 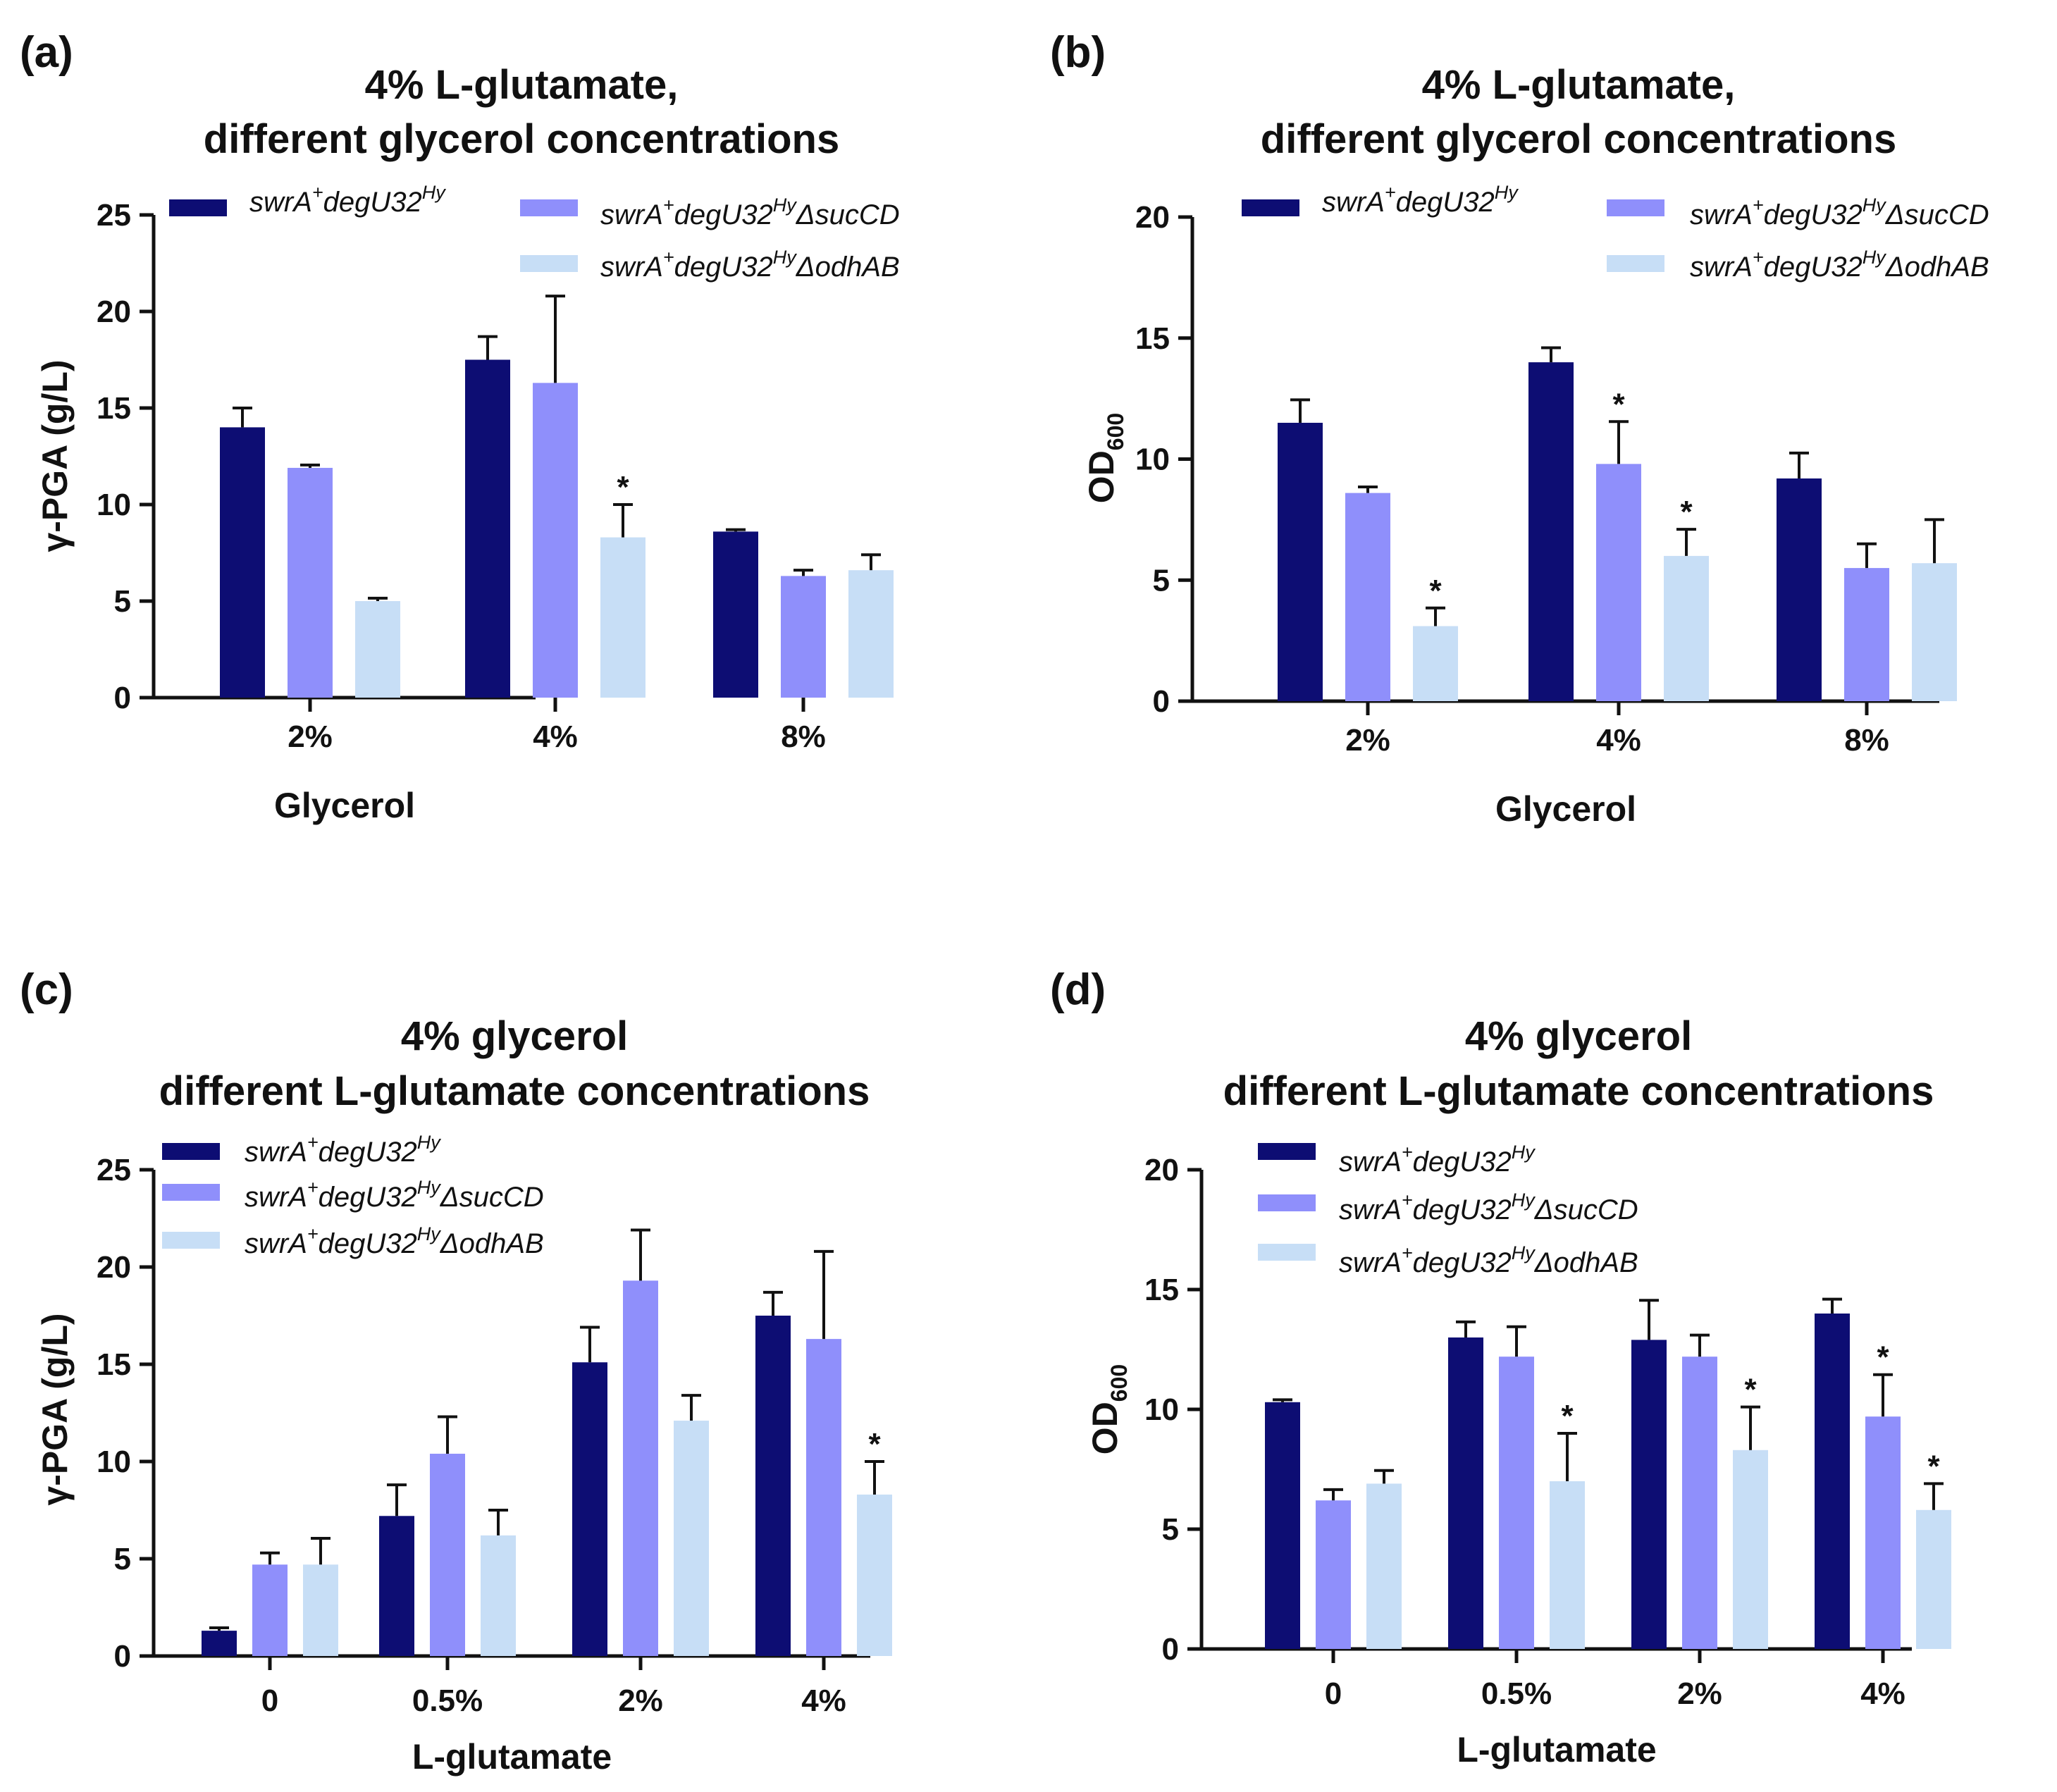 I want to click on chart-title-line-1: 4% glycerol, so click(x=514, y=1036).